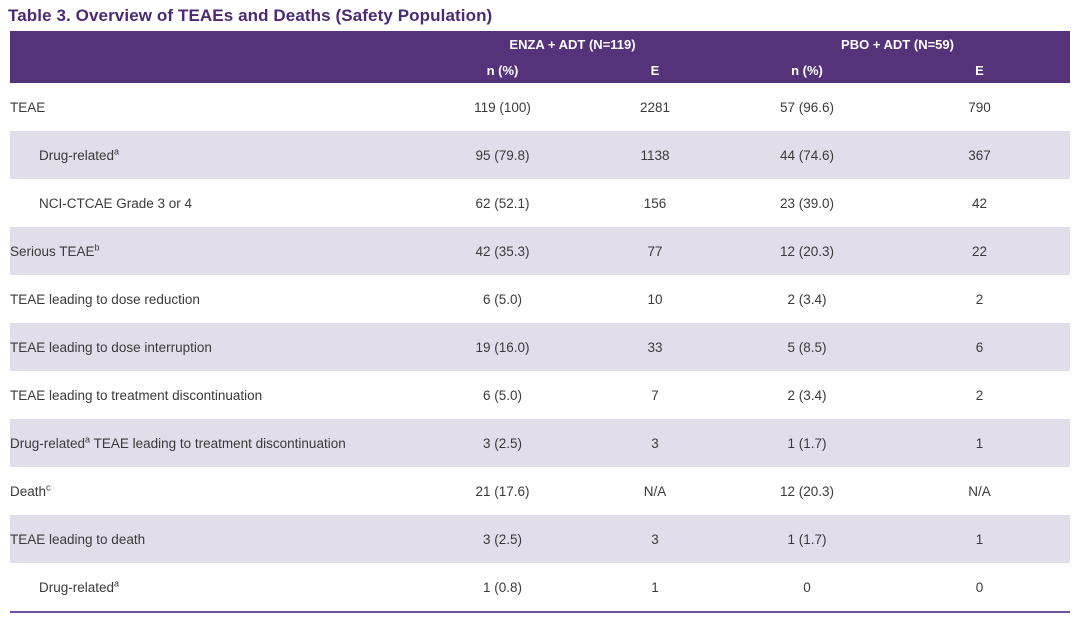  Describe the element at coordinates (540, 107) in the screenshot. I see `table-row: TEAE 119 (100) 2281 57 (96.6) 790` at that location.